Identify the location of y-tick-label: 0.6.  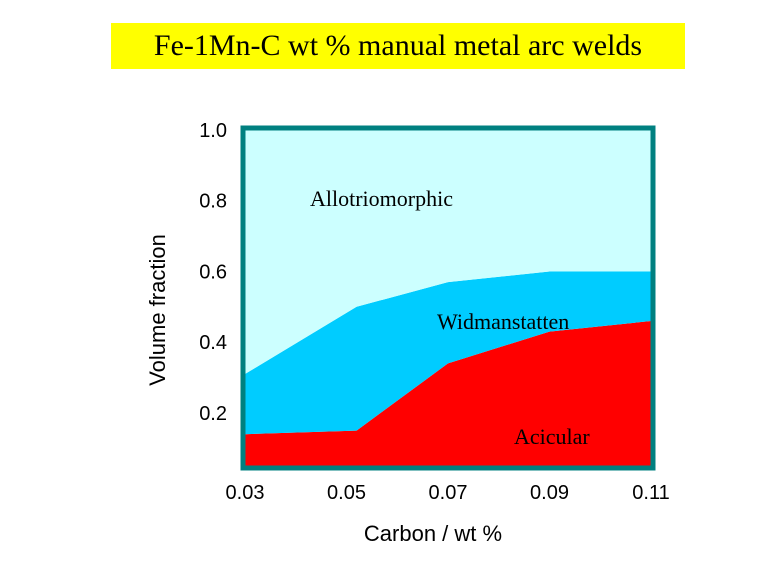
(213, 272).